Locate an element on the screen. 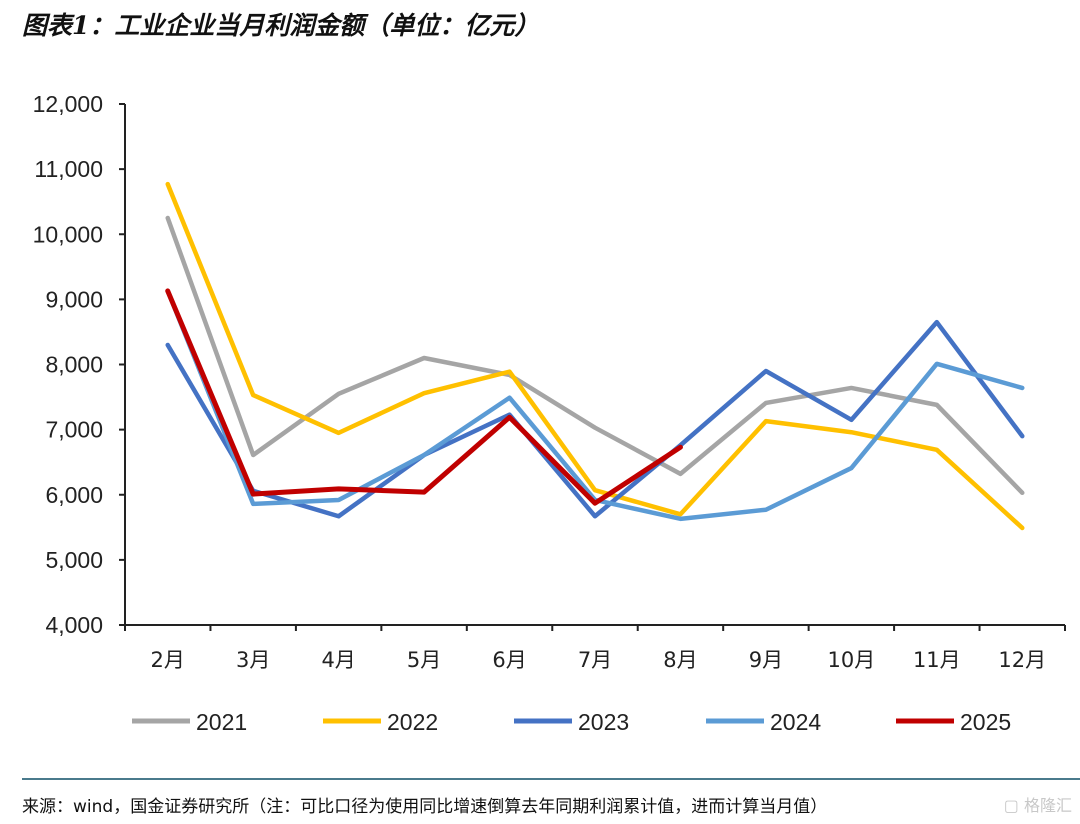 This screenshot has width=1080, height=824. x-tick-label: 10月 is located at coordinates (851, 660).